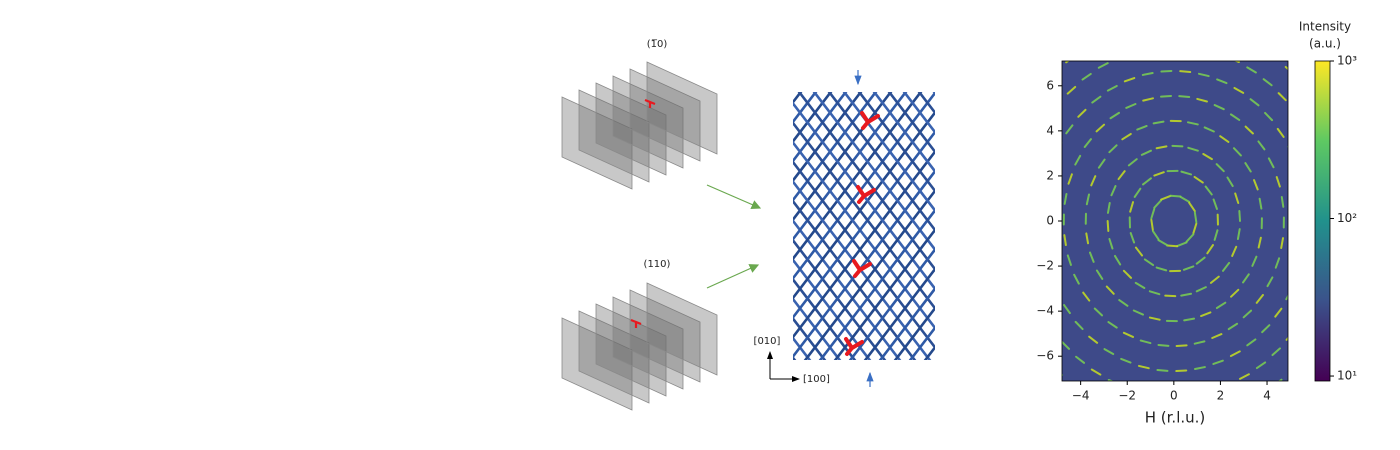 The width and height of the screenshot is (1400, 450). What do you see at coordinates (1325, 27) in the screenshot?
I see `colorbar-title: Intensity` at bounding box center [1325, 27].